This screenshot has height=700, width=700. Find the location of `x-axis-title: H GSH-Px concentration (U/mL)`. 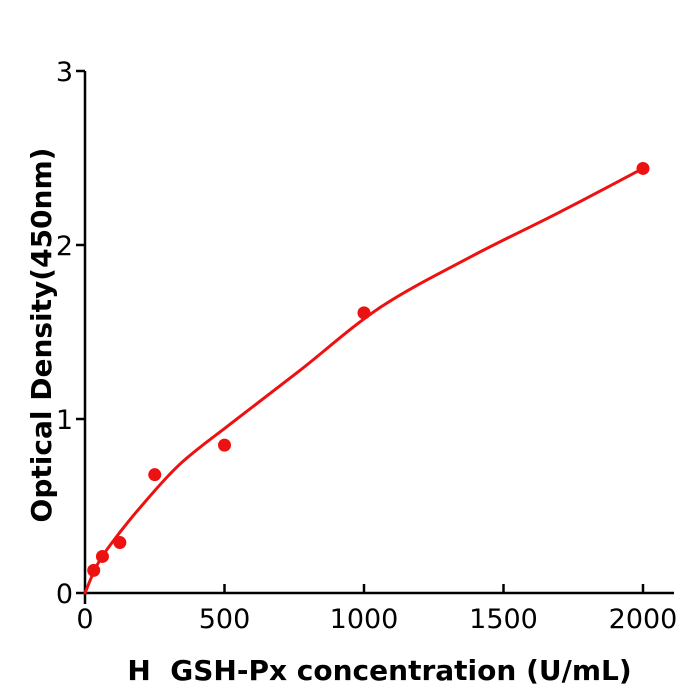

x-axis-title: H GSH-Px concentration (U/mL) is located at coordinates (379, 670).